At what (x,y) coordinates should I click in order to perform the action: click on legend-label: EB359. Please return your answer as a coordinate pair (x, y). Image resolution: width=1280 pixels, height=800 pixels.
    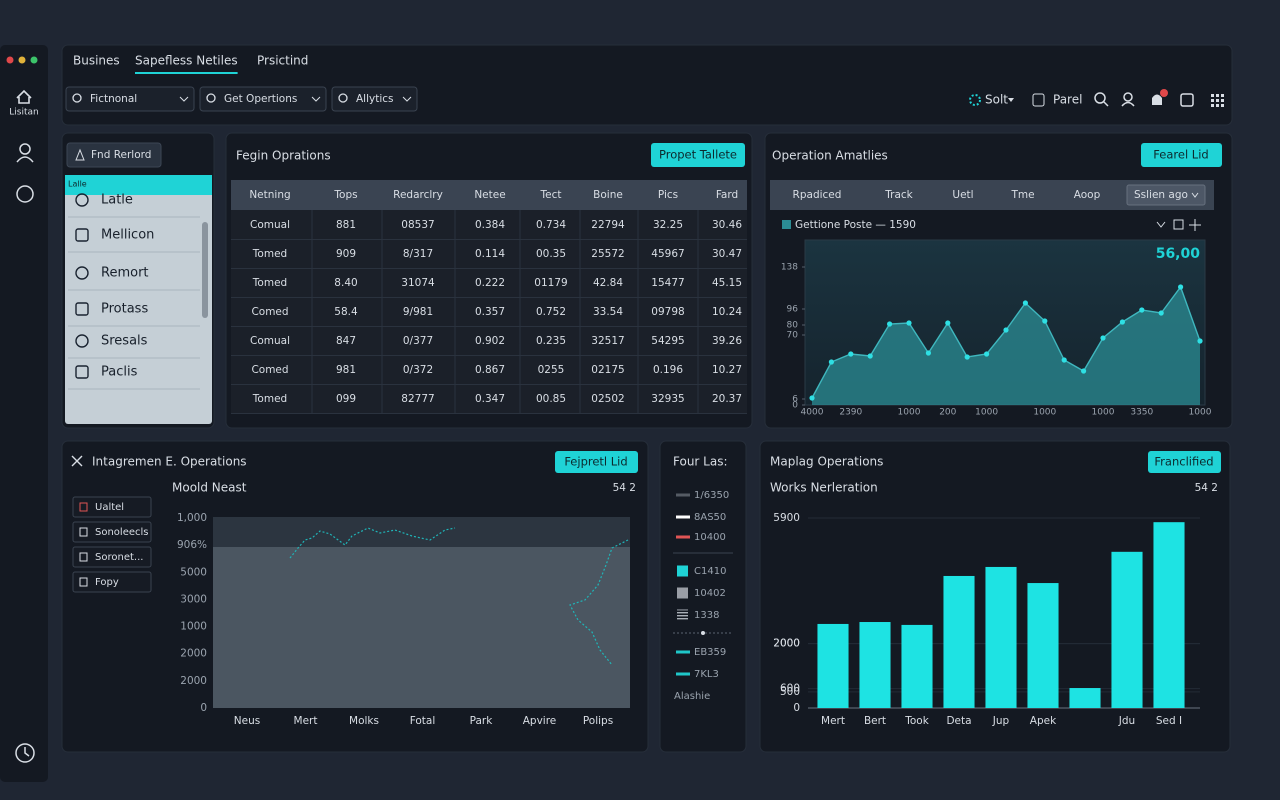
    Looking at the image, I should click on (710, 652).